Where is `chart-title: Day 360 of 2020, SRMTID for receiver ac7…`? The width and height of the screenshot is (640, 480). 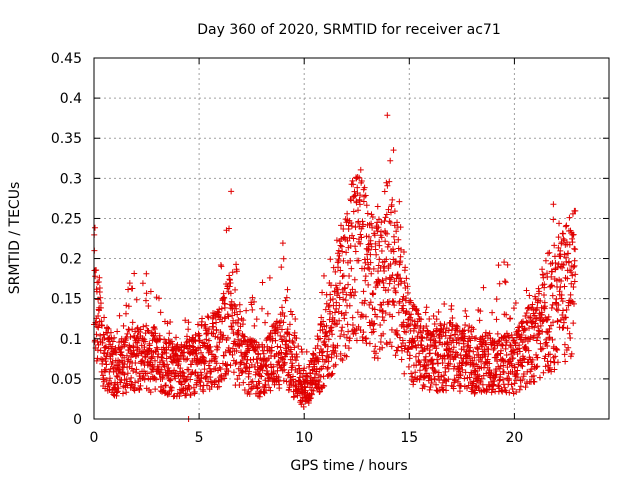 chart-title: Day 360 of 2020, SRMTID for receiver ac7… is located at coordinates (349, 30).